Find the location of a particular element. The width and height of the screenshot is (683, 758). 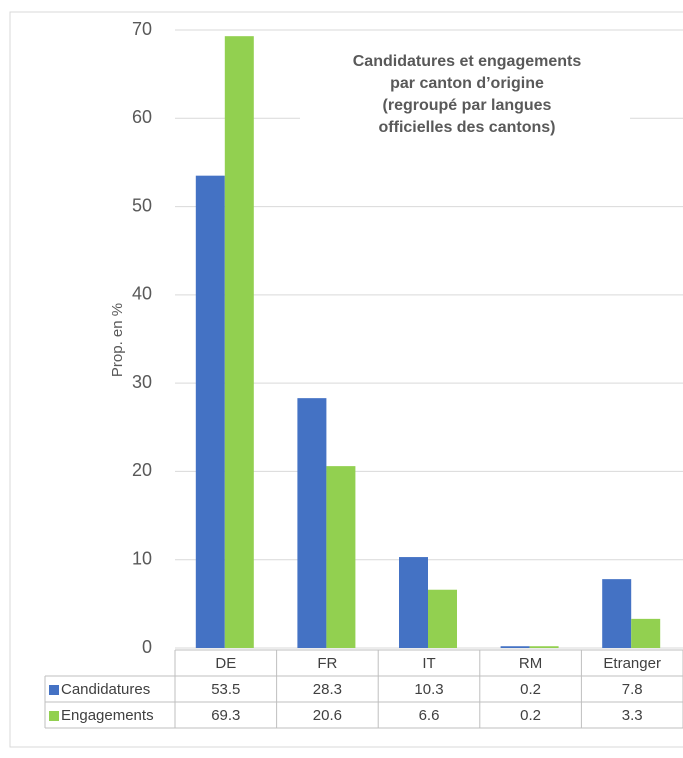

y-tick-label: 60 is located at coordinates (142, 117).